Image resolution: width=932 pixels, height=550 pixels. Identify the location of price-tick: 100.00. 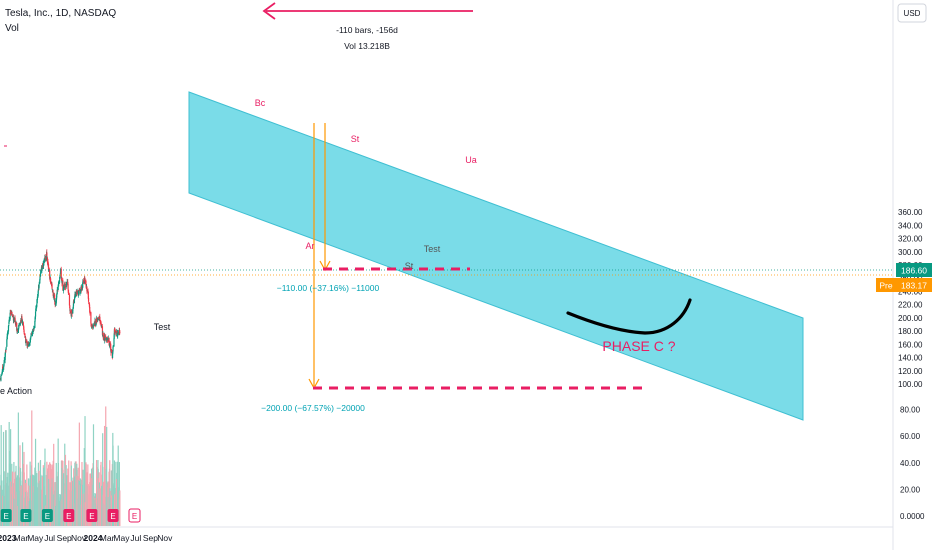
(910, 384).